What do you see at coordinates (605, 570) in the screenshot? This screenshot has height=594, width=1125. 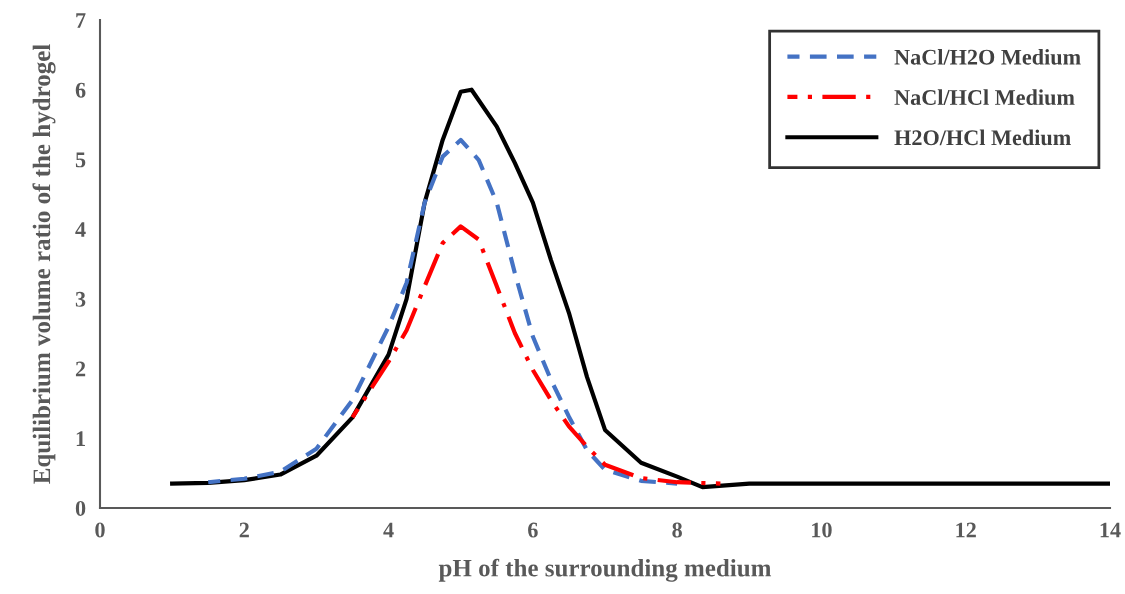 I see `x-axis-title: pH of the surrounding medium` at bounding box center [605, 570].